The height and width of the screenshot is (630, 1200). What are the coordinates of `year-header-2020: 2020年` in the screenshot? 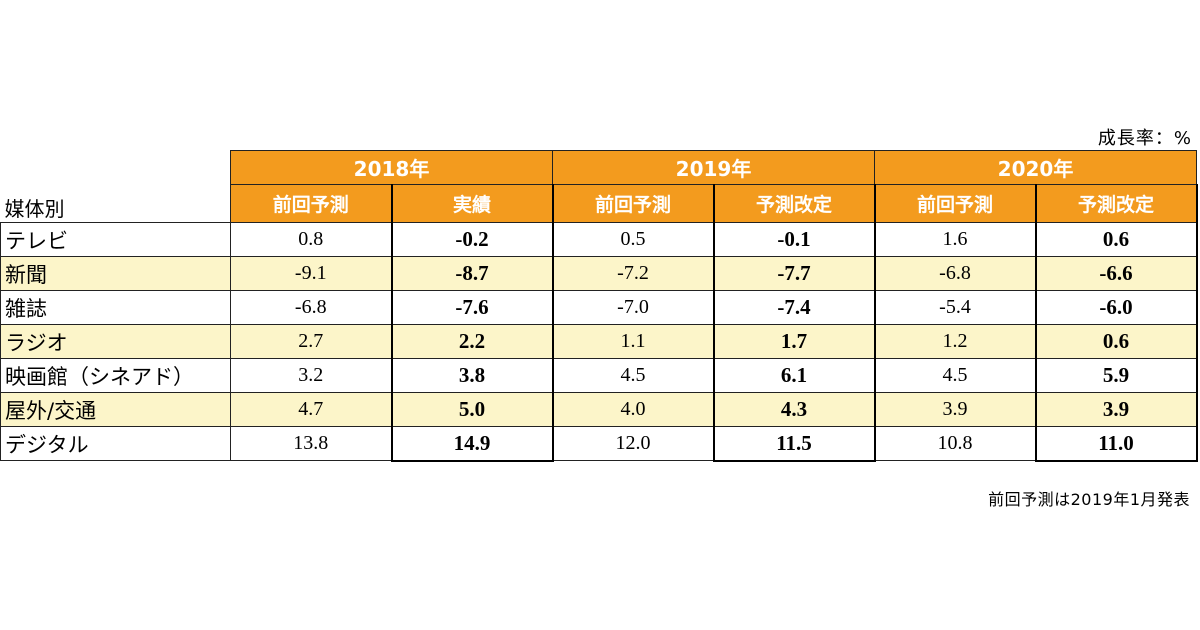 It's located at (1035, 167).